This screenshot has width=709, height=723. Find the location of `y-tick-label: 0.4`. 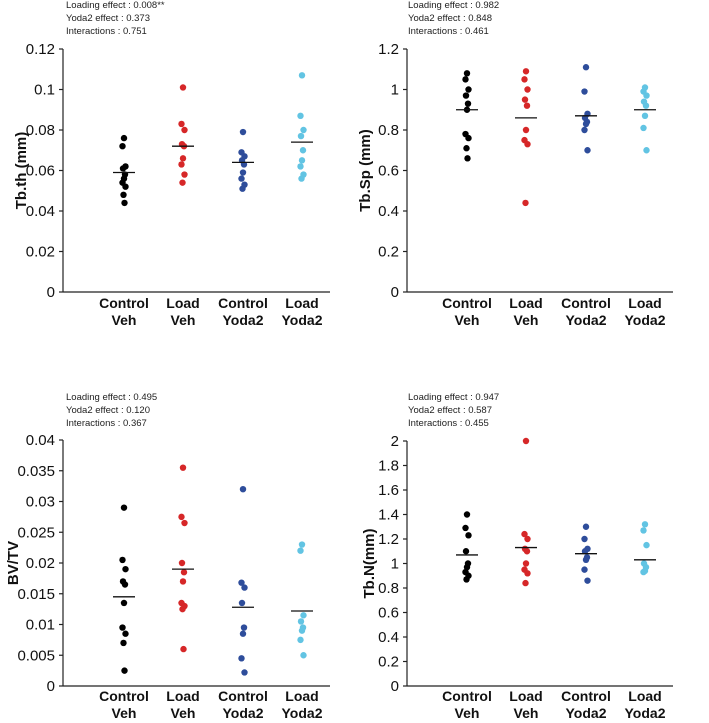

y-tick-label: 0.4 is located at coordinates (388, 637).